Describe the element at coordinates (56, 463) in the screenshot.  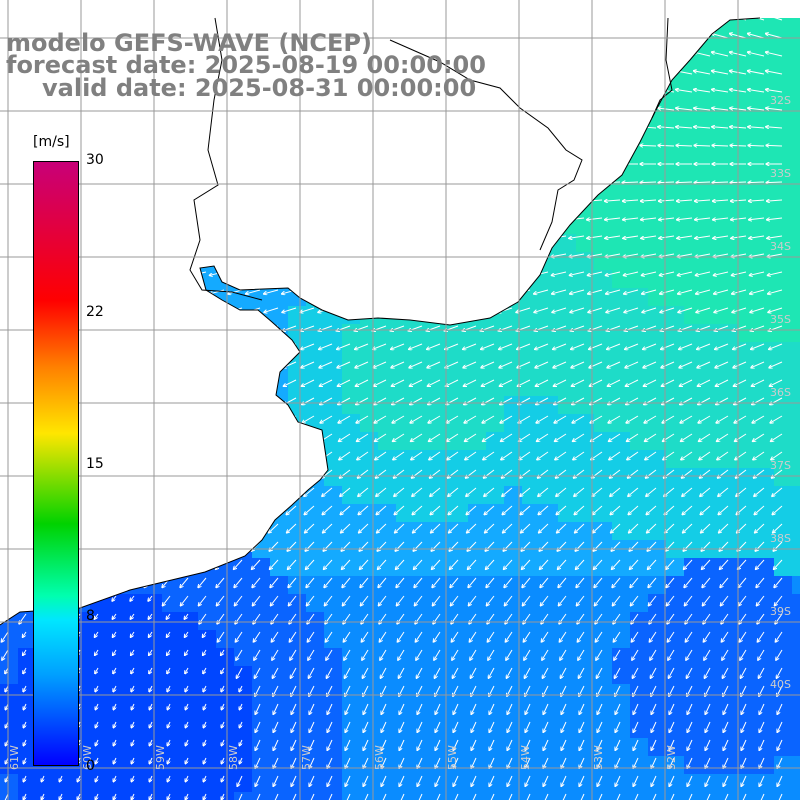
I see `colorbar` at that location.